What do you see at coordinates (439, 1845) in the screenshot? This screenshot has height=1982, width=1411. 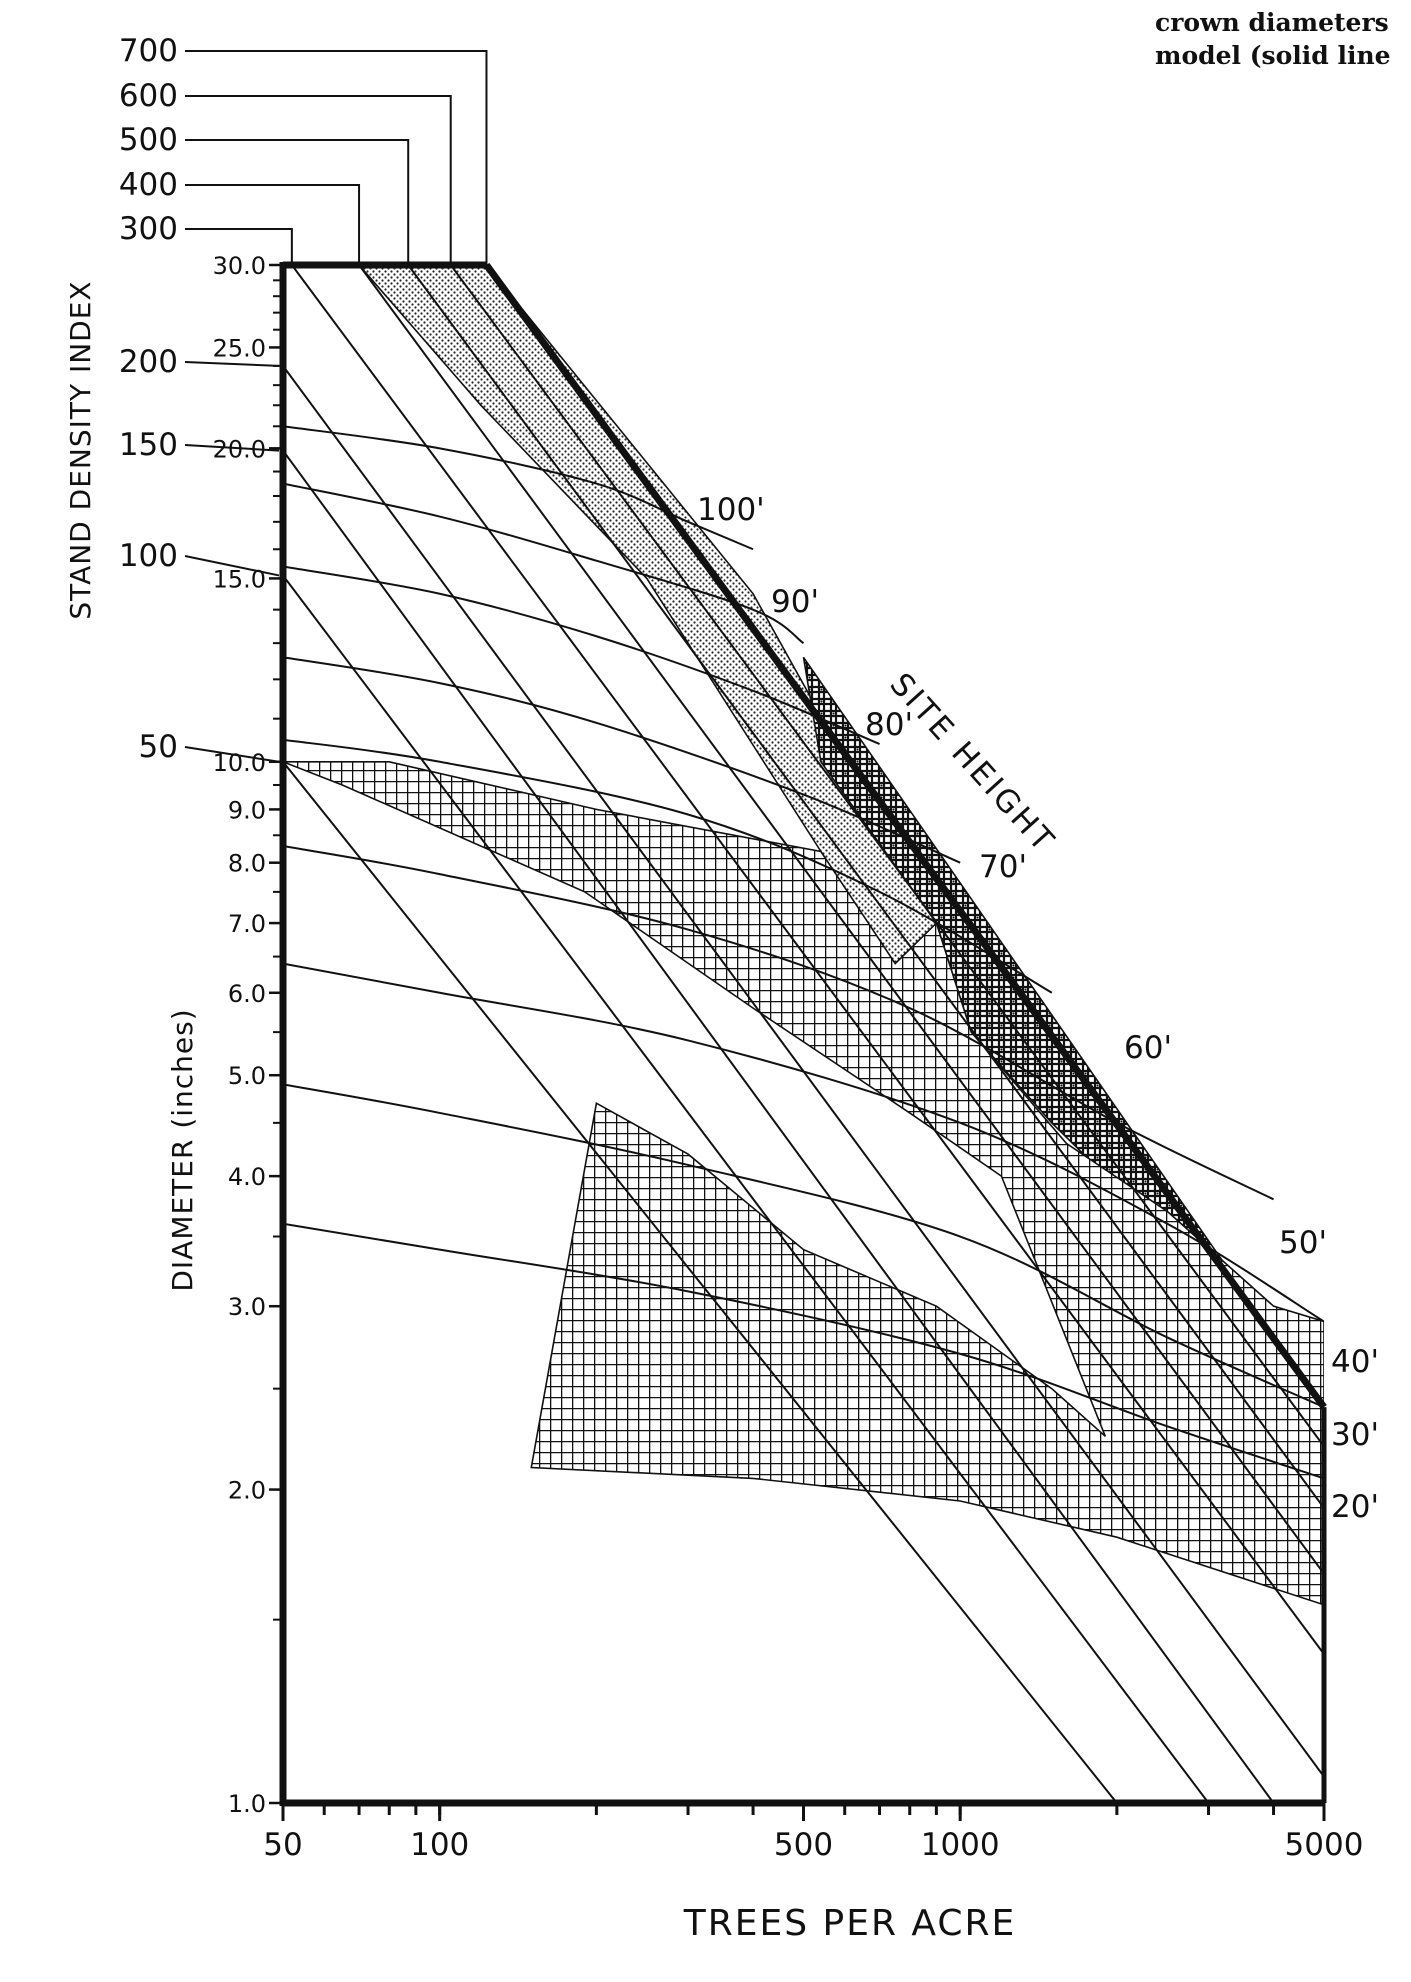 I see `x-tick-label: 100` at bounding box center [439, 1845].